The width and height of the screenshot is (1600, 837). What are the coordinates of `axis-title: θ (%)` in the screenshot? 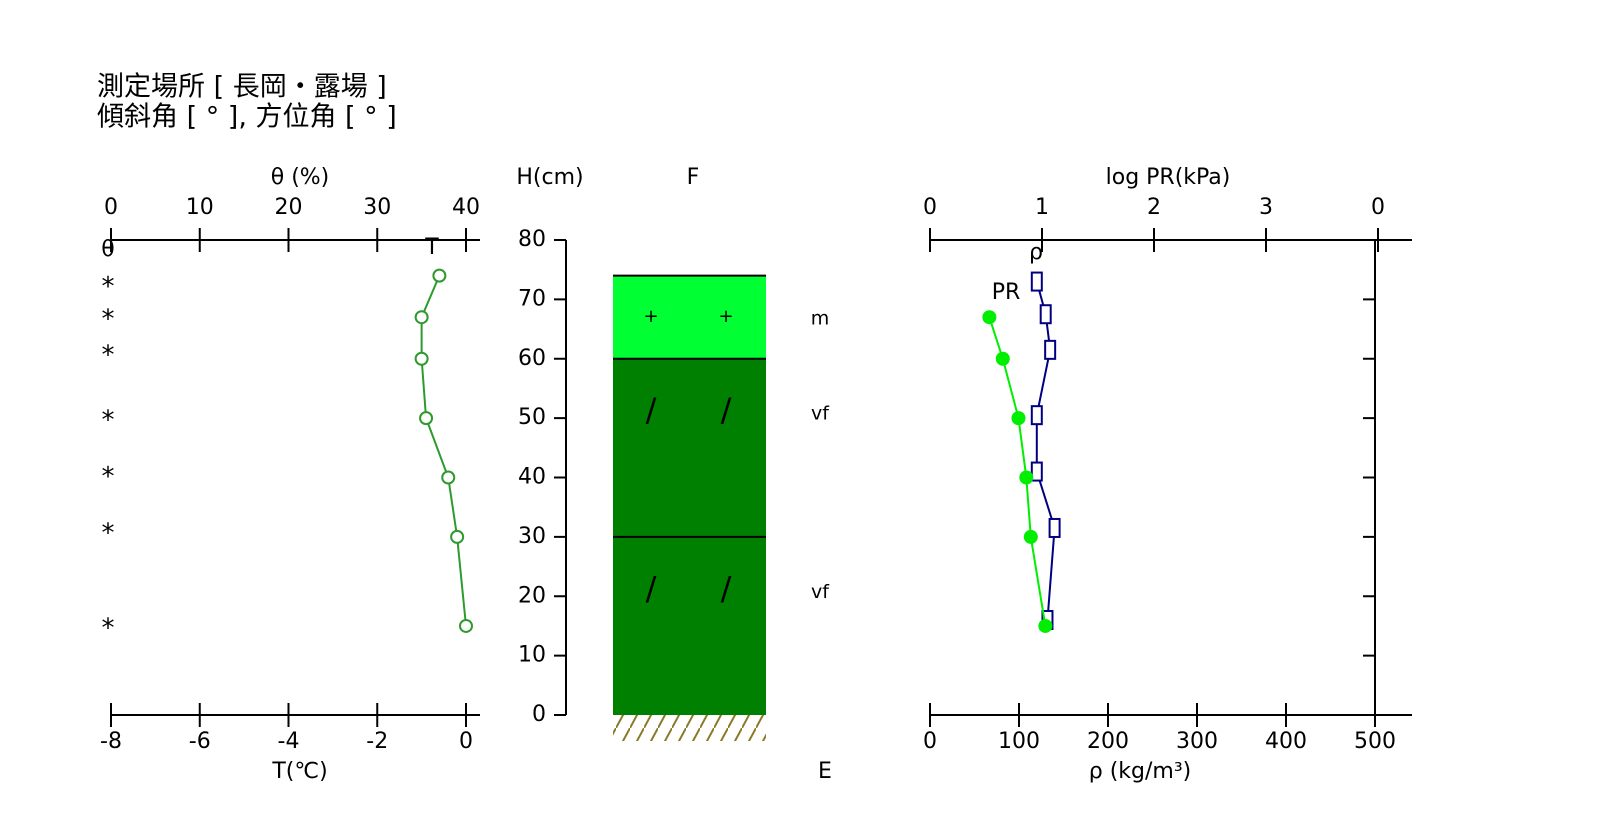 It's located at (300, 177).